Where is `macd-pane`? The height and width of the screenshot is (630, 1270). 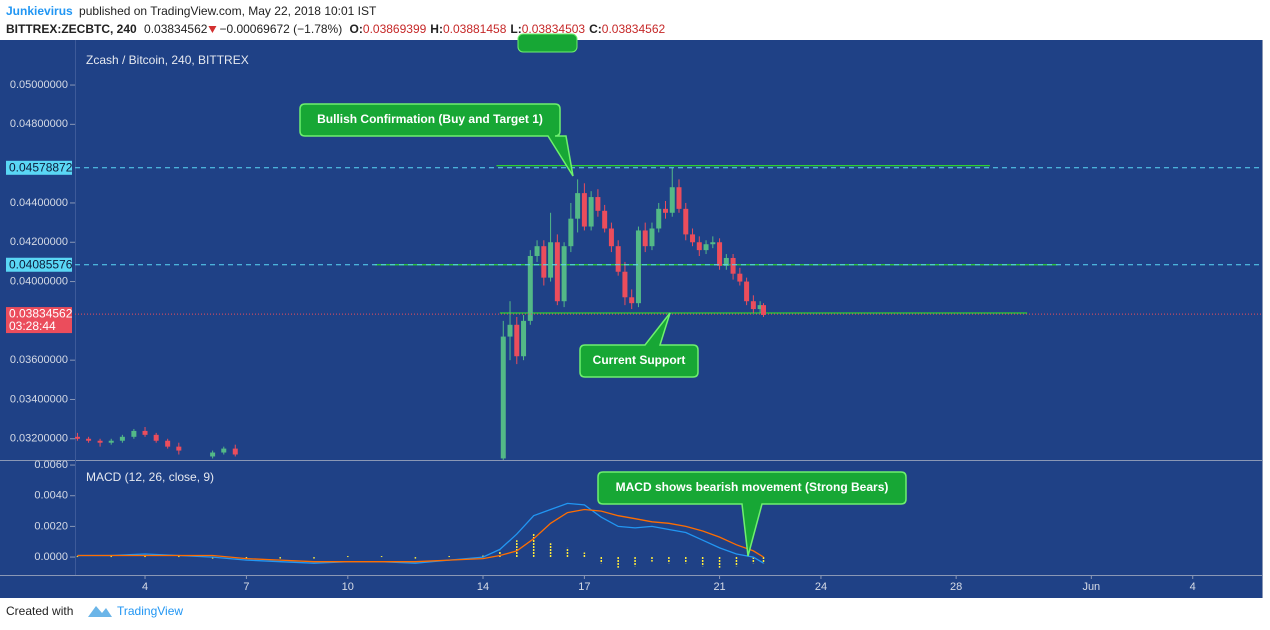 macd-pane is located at coordinates (420, 535).